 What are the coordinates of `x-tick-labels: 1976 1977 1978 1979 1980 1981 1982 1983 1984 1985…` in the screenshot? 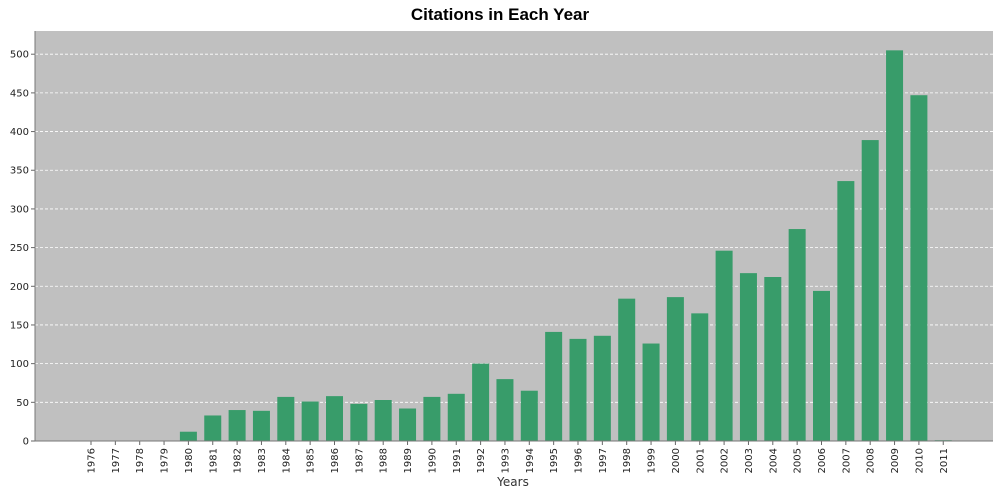 It's located at (518, 460).